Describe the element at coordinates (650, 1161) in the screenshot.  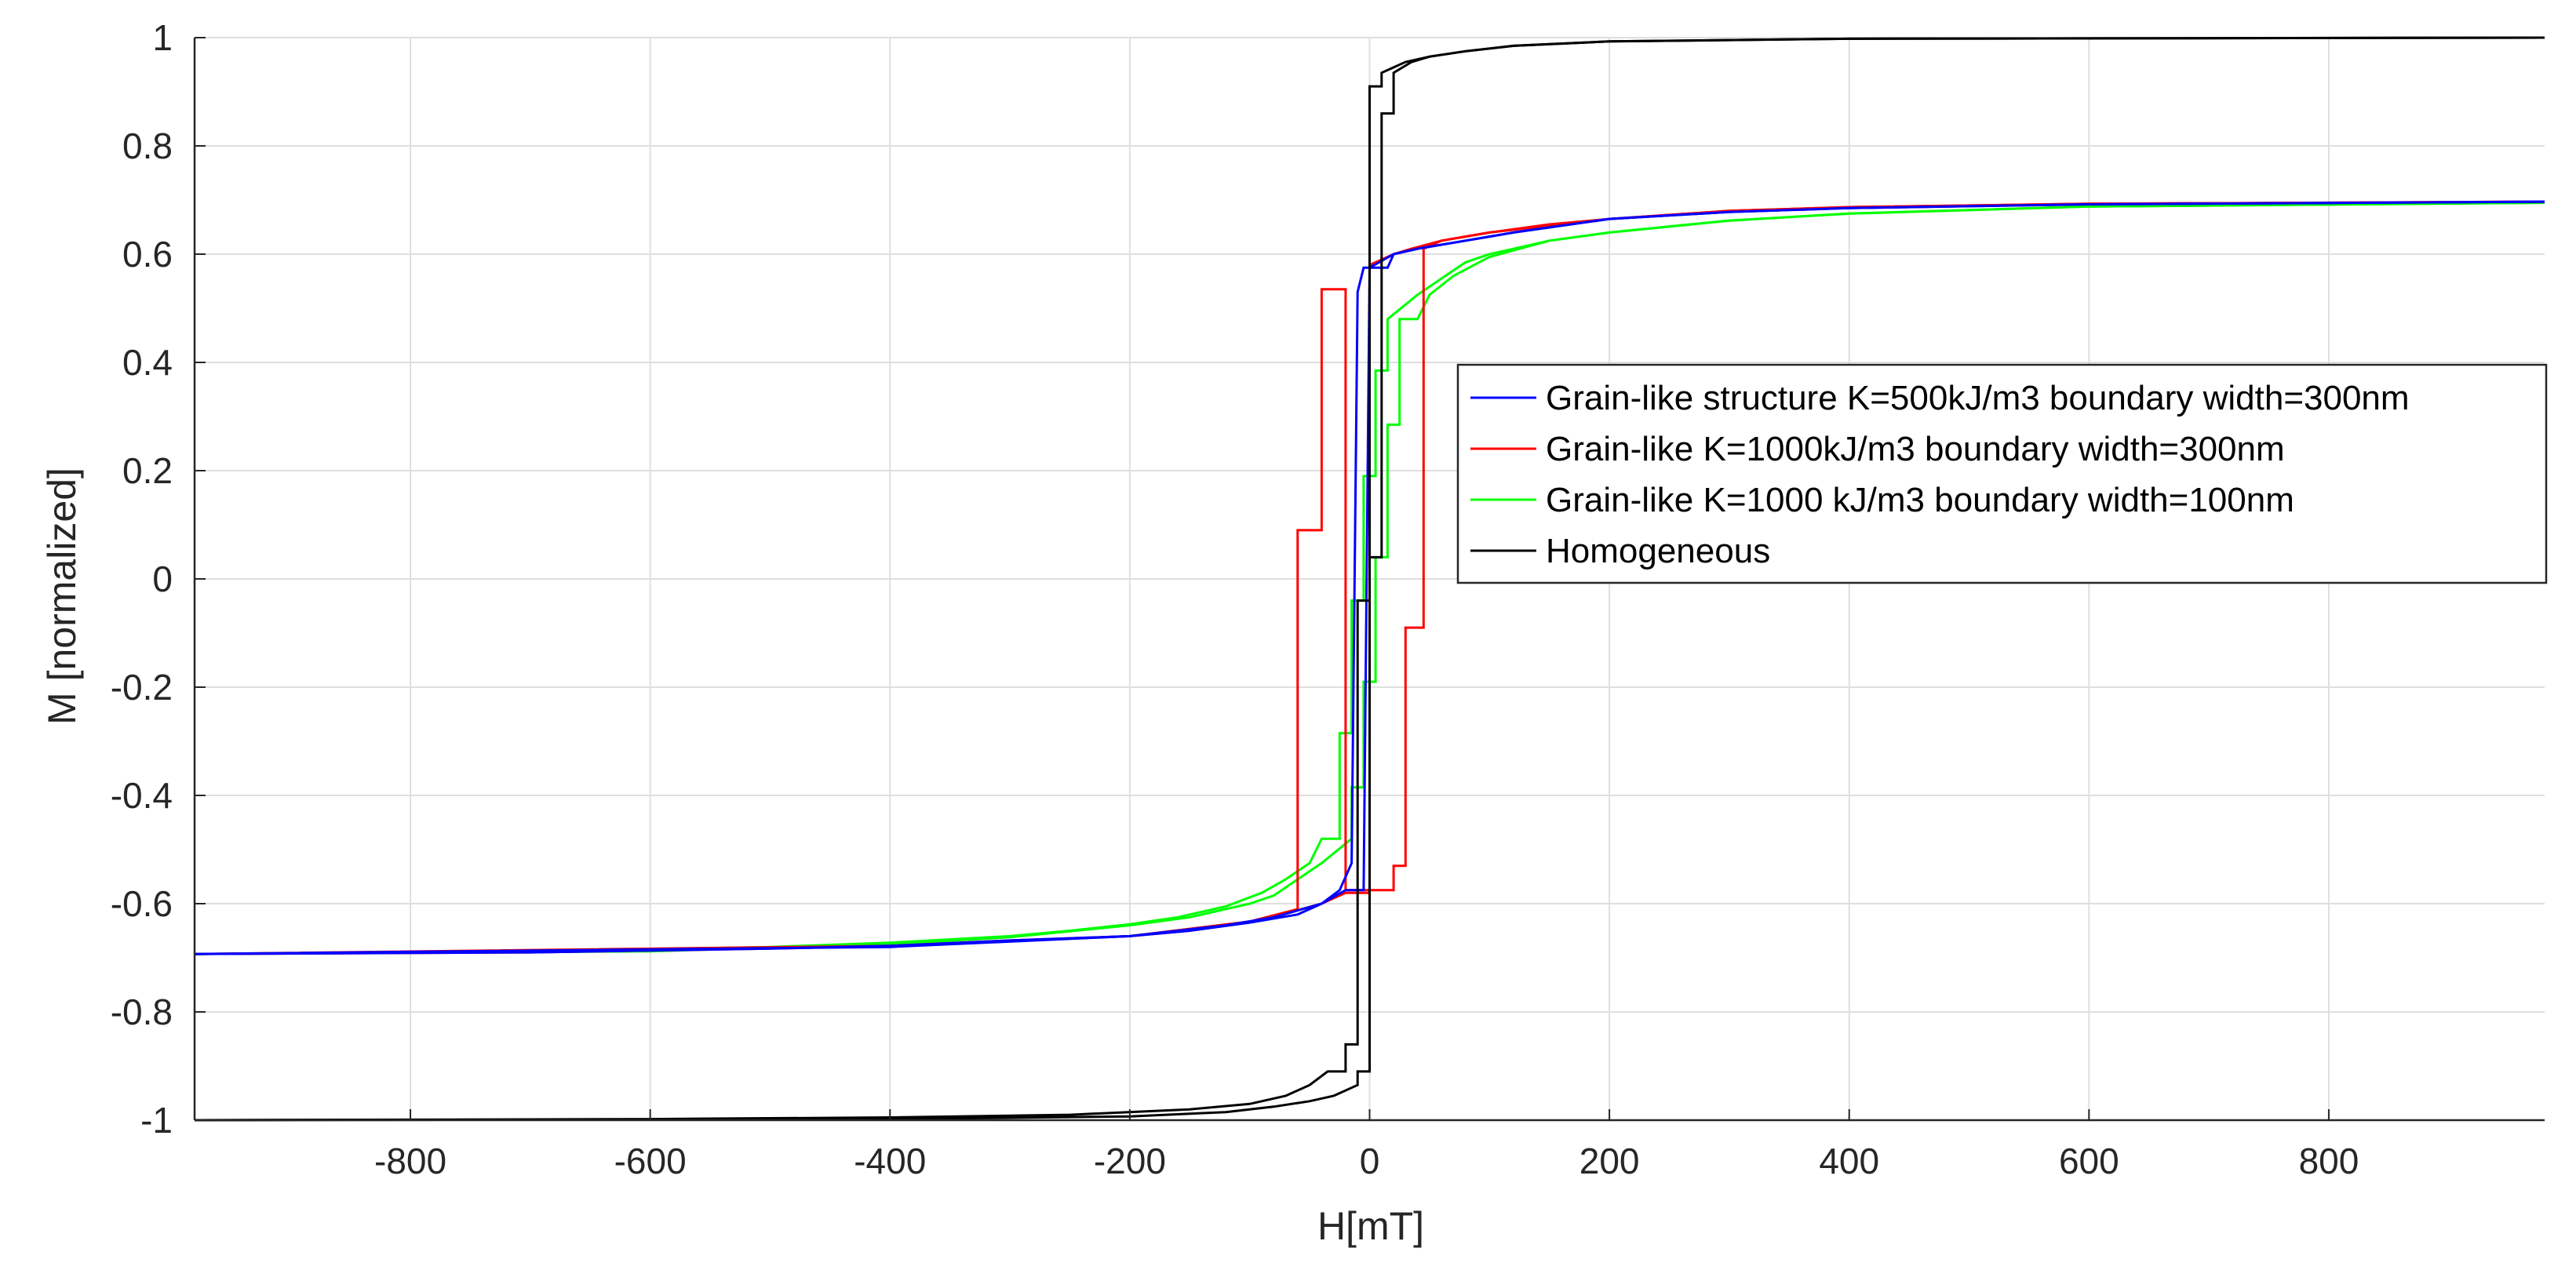
I see `x-tick-label: -600` at that location.